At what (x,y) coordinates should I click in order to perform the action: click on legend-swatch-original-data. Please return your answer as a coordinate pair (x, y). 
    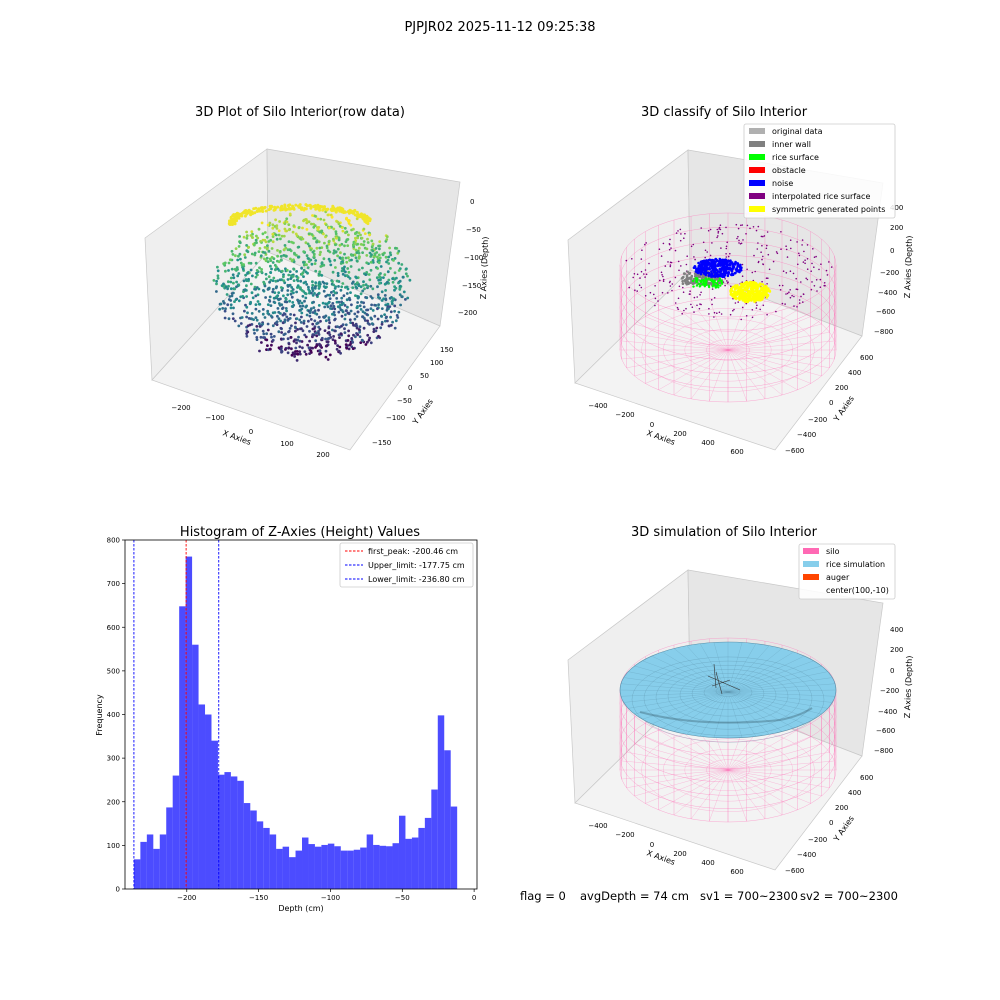
    Looking at the image, I should click on (757, 131).